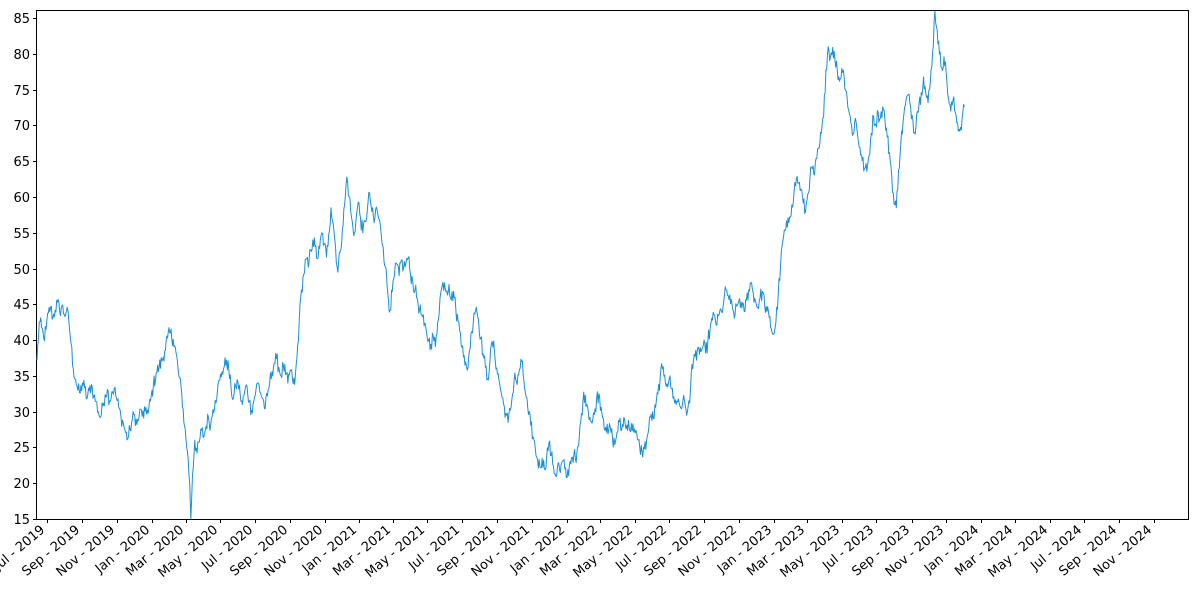  What do you see at coordinates (21, 305) in the screenshot?
I see `y-tick-label: 45` at bounding box center [21, 305].